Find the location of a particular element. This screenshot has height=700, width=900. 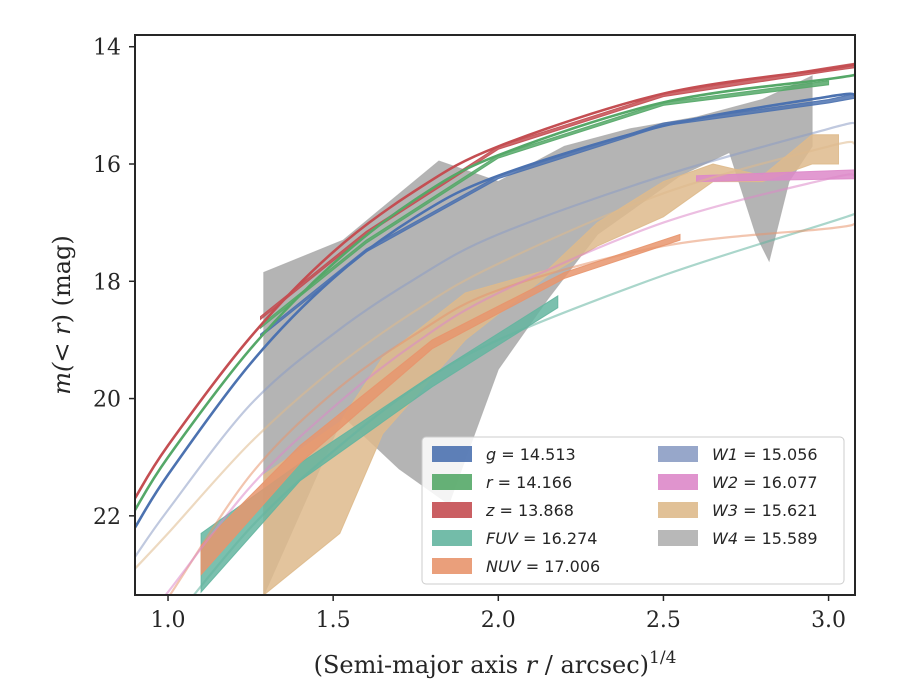

legend-label: FUV = 16.274 is located at coordinates (541, 538).